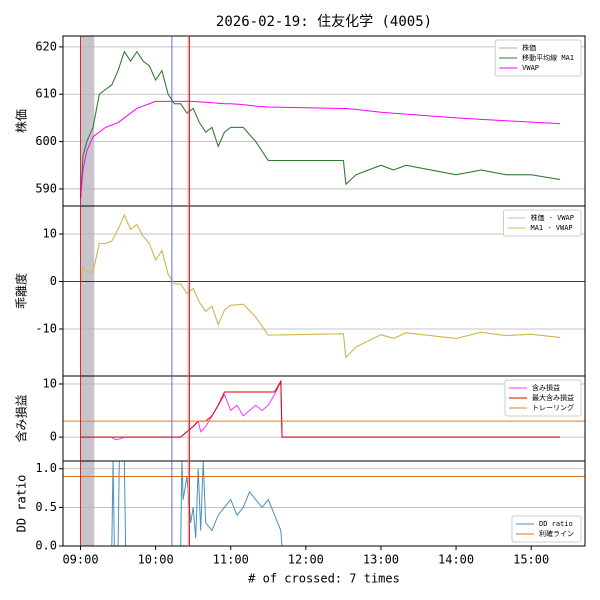  What do you see at coordinates (46, 468) in the screenshot?
I see `y-tick-label: 1.0` at bounding box center [46, 468].